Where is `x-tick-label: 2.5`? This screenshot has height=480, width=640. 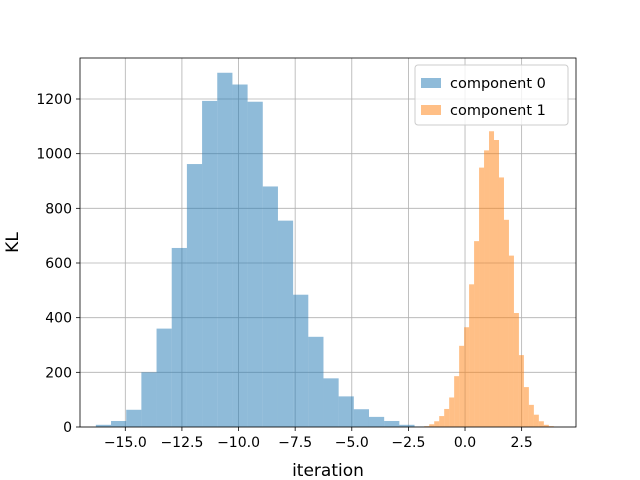 x-tick-label: 2.5 is located at coordinates (522, 443).